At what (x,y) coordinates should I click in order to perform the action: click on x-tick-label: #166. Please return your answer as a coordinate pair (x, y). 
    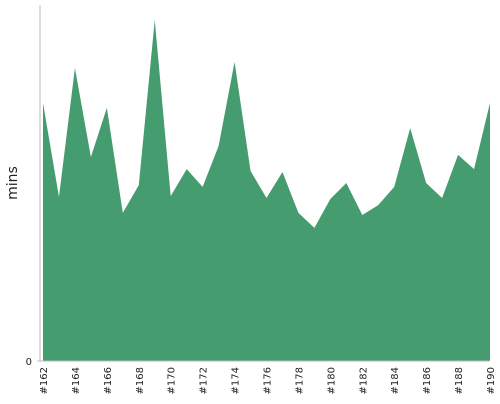
    Looking at the image, I should click on (108, 380).